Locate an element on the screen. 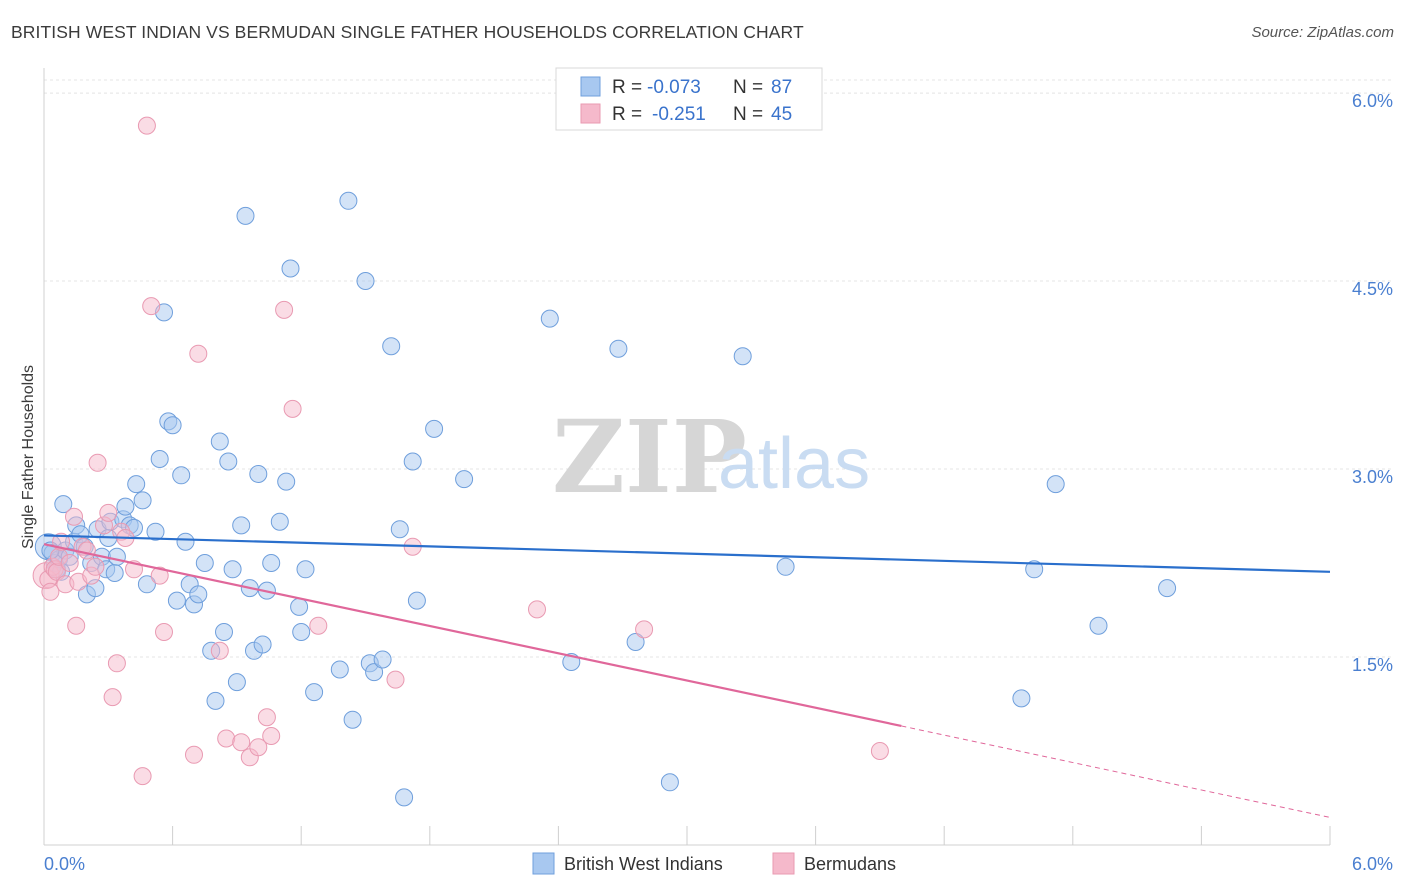  legend-label-british-west-indians: British West Indians is located at coordinates (643, 864).